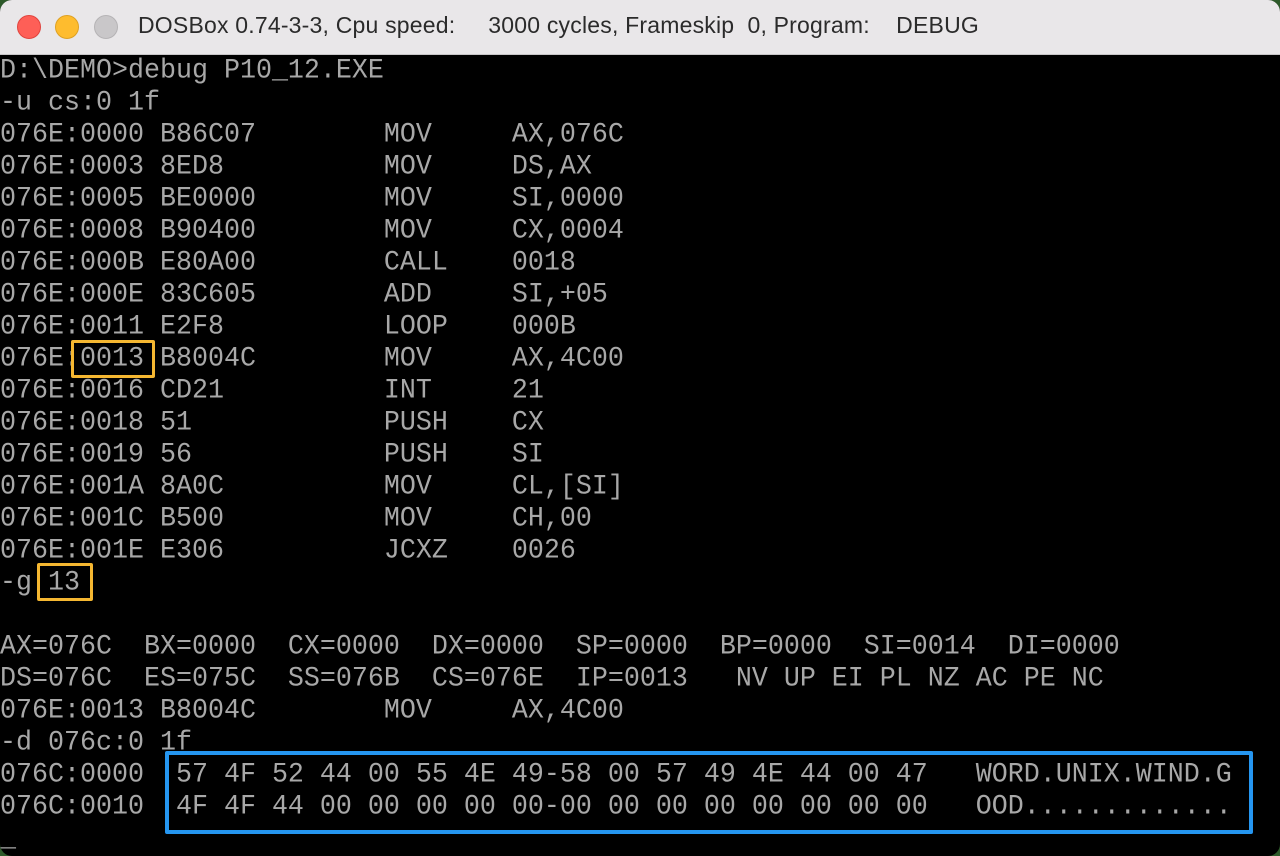 Image resolution: width=1280 pixels, height=856 pixels. Describe the element at coordinates (96, 743) in the screenshot. I see `terminal-line: -d 076c:0 1f` at that location.